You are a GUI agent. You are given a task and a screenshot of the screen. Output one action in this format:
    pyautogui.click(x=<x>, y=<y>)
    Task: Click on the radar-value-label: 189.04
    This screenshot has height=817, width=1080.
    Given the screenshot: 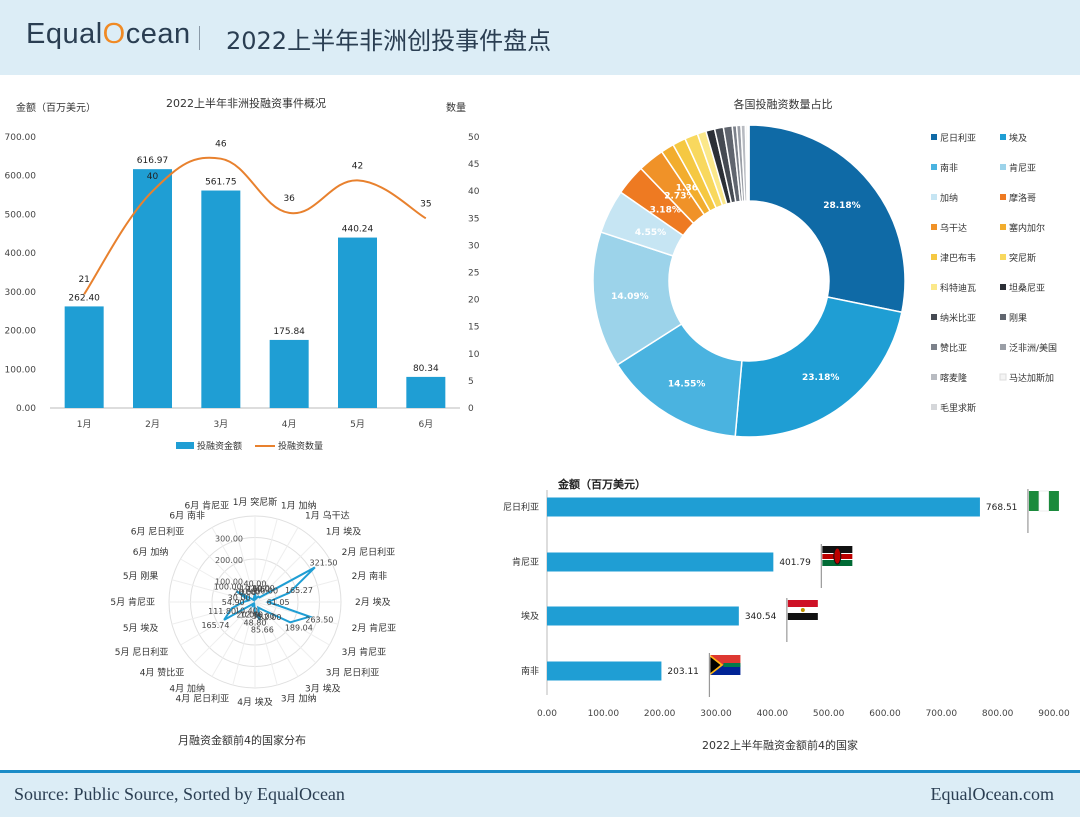 What is the action you would take?
    pyautogui.click(x=299, y=627)
    